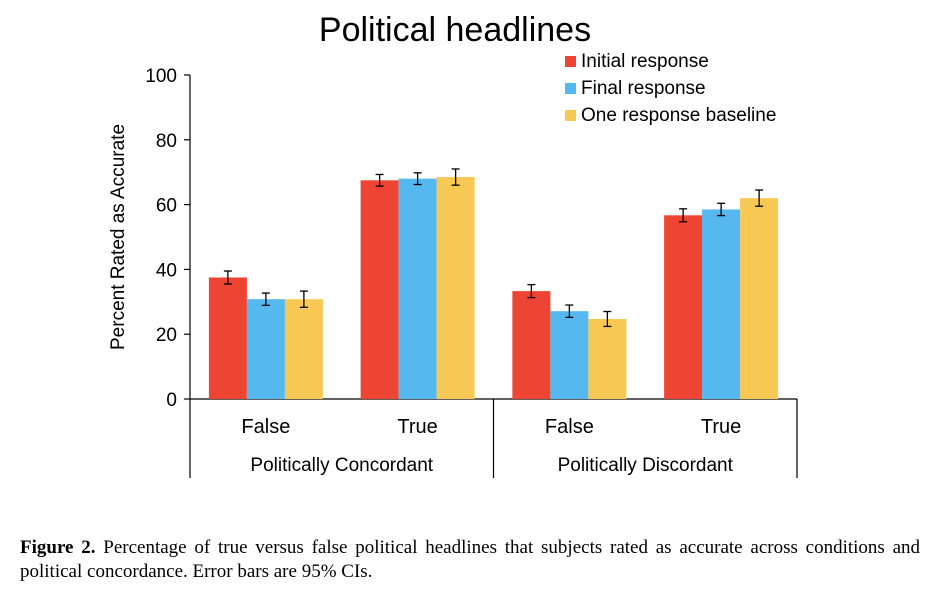 Image resolution: width=934 pixels, height=598 pixels. Describe the element at coordinates (166, 141) in the screenshot. I see `y-tick-label: 80` at that location.